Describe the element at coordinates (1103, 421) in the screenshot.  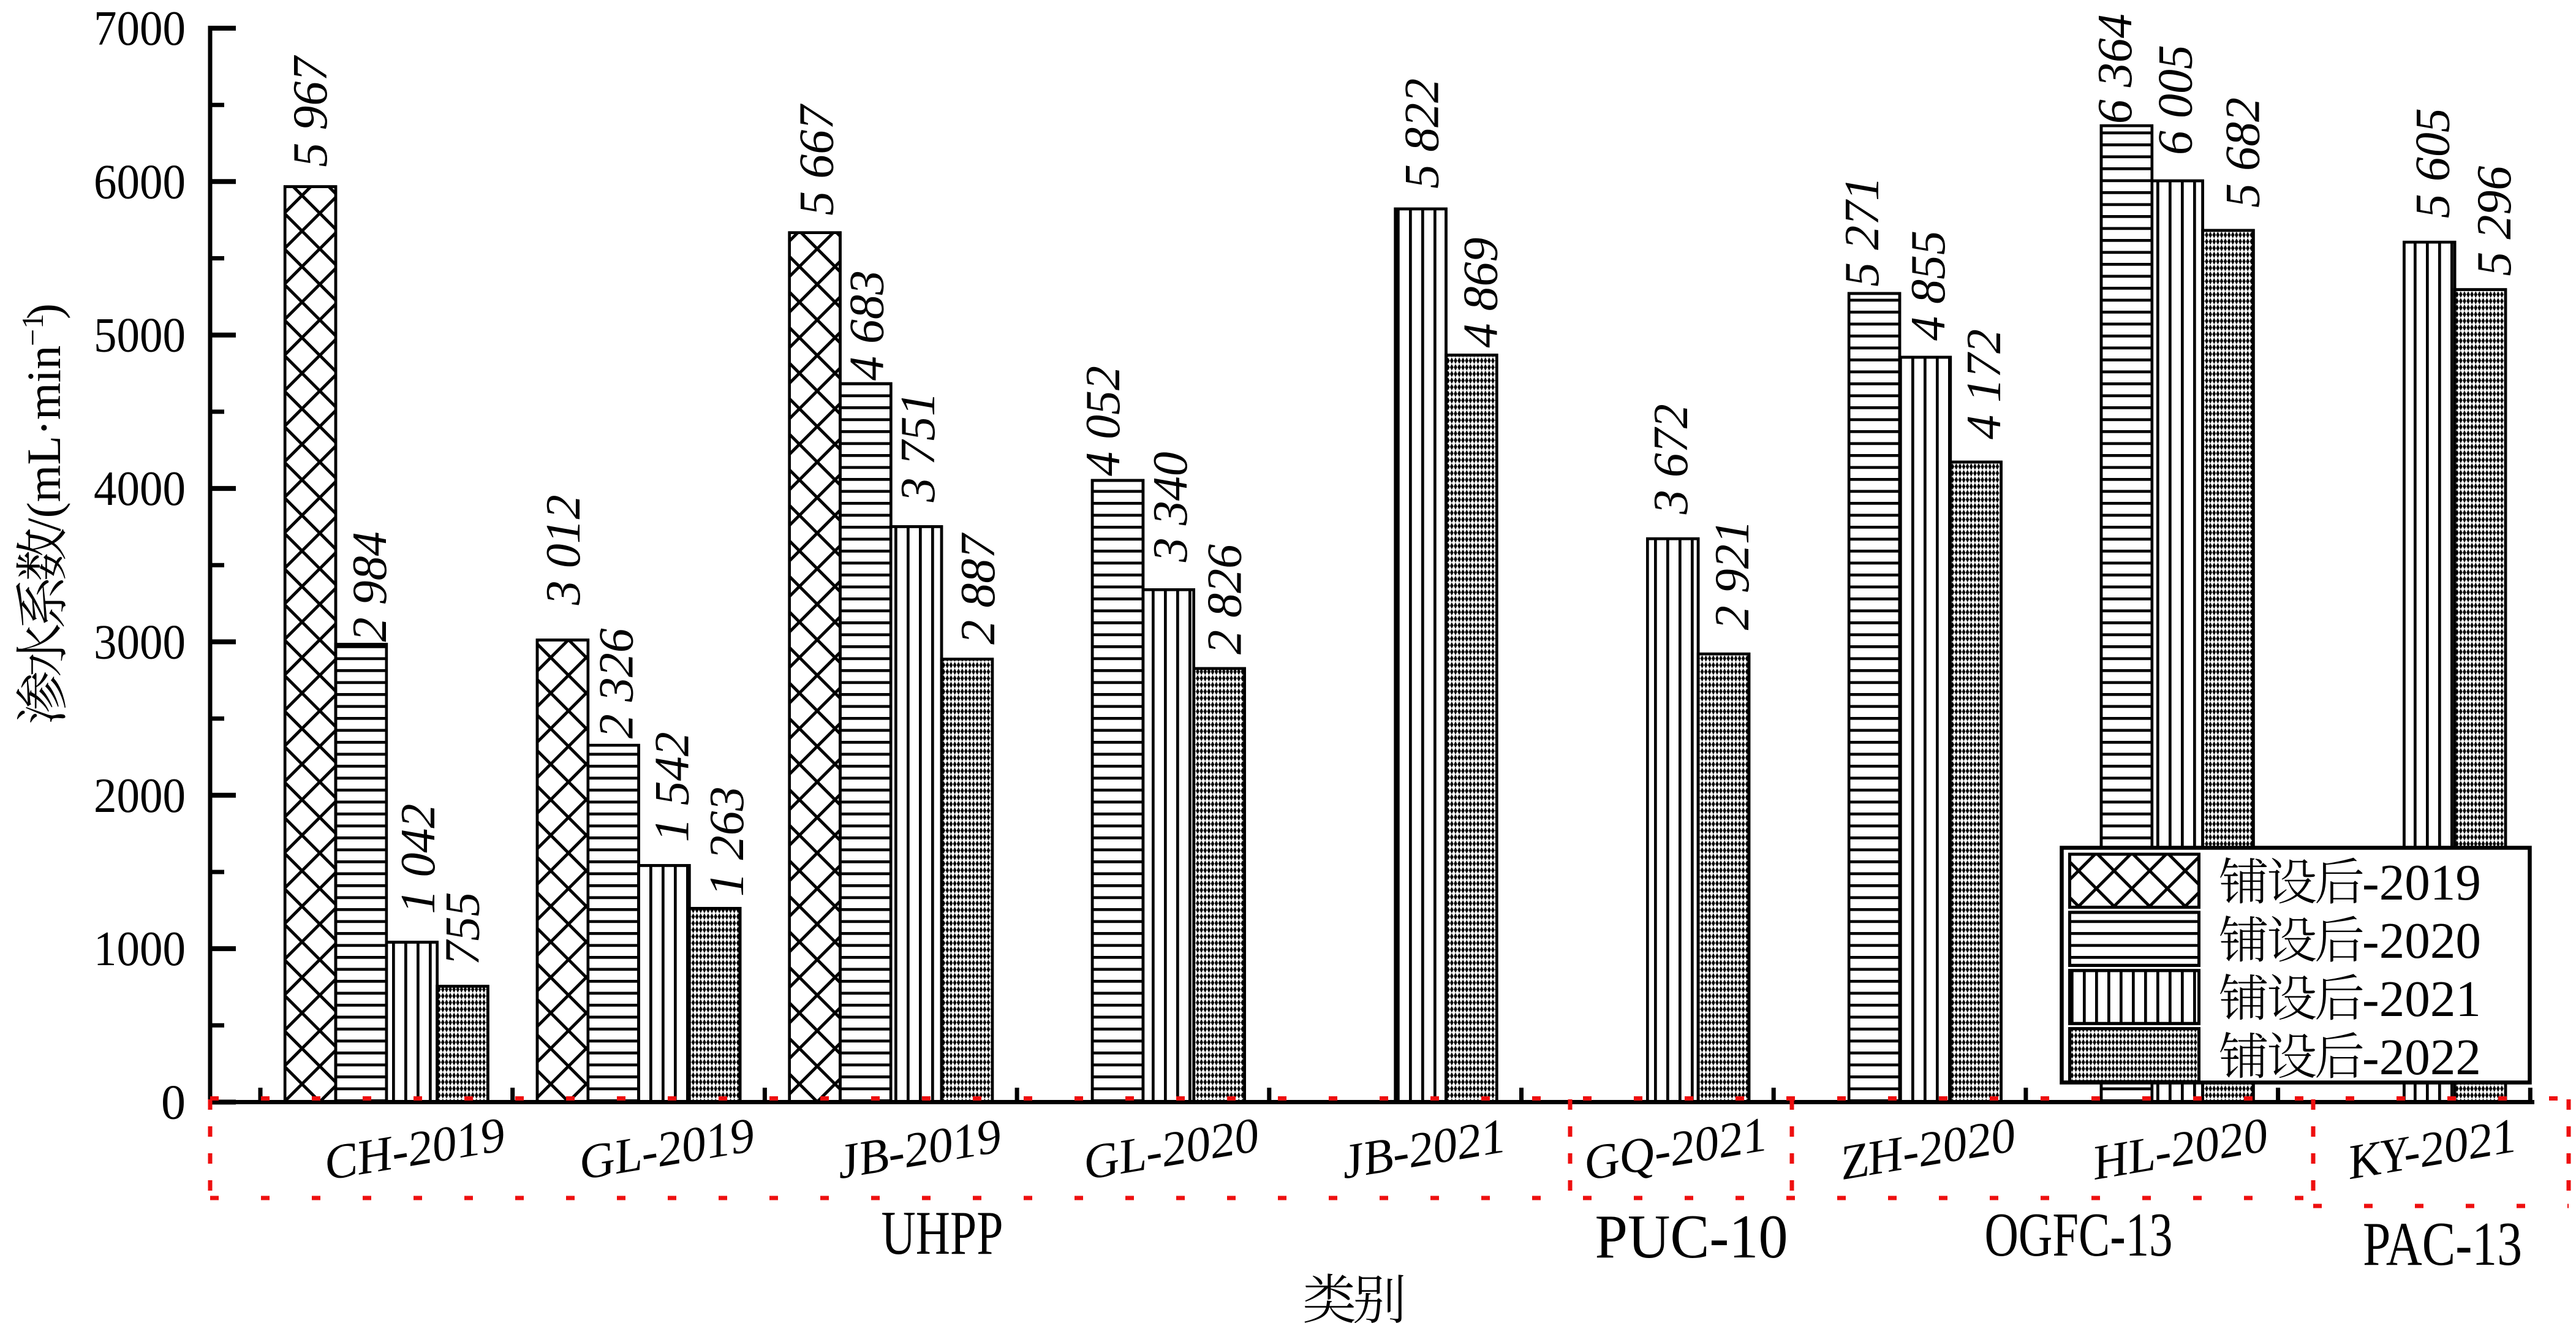
I see `svg-text: 4 052` at that location.